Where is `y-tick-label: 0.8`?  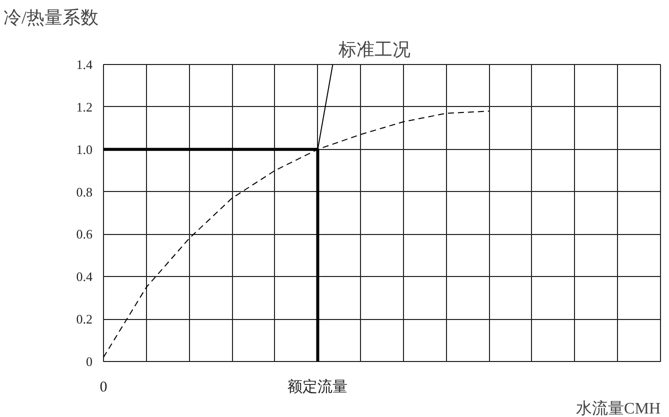
y-tick-label: 0.8 is located at coordinates (84, 192).